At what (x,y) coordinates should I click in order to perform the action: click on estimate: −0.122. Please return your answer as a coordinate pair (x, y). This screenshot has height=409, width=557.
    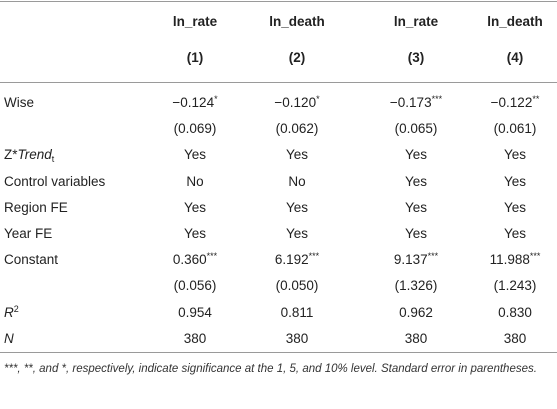
    Looking at the image, I should click on (511, 102).